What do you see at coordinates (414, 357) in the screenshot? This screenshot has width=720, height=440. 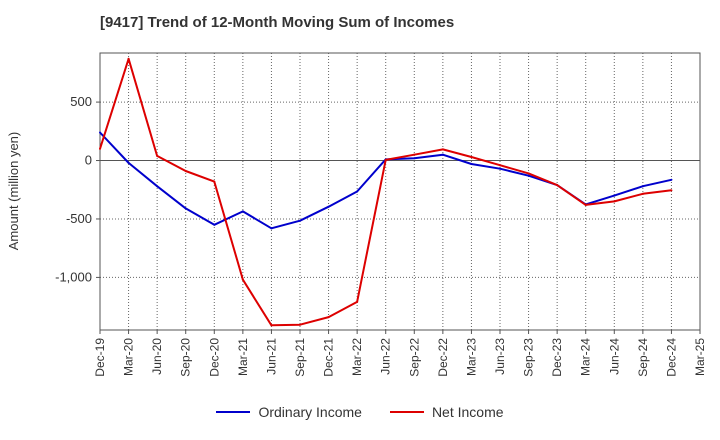 I see `x-tick-label: Sep-22` at bounding box center [414, 357].